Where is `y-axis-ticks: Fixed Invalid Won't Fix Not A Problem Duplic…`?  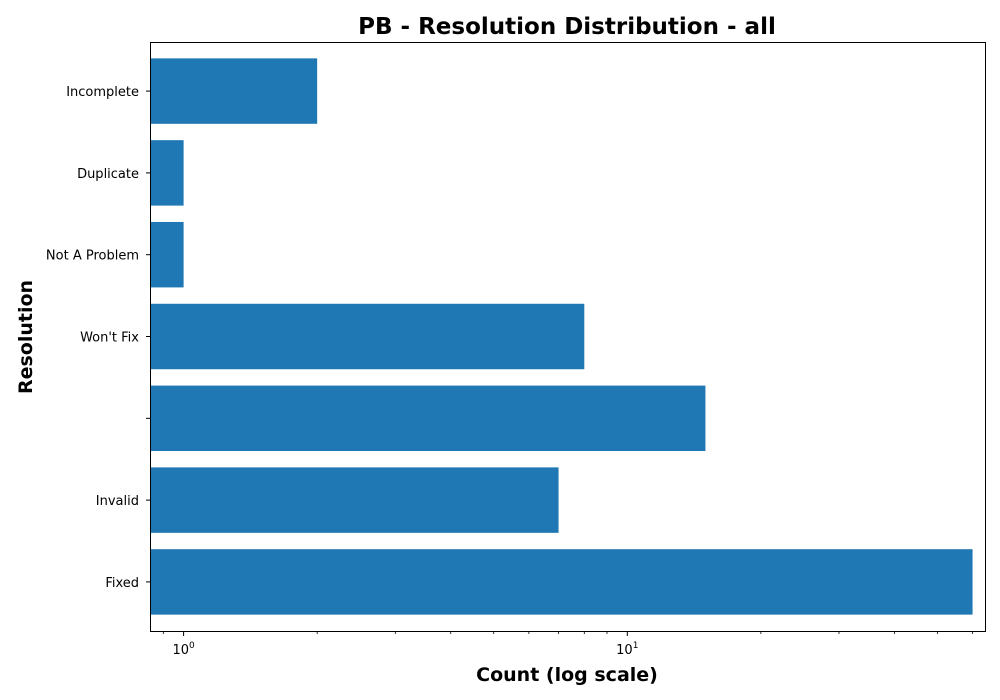 y-axis-ticks: Fixed Invalid Won't Fix Not A Problem Duplic… is located at coordinates (98, 338).